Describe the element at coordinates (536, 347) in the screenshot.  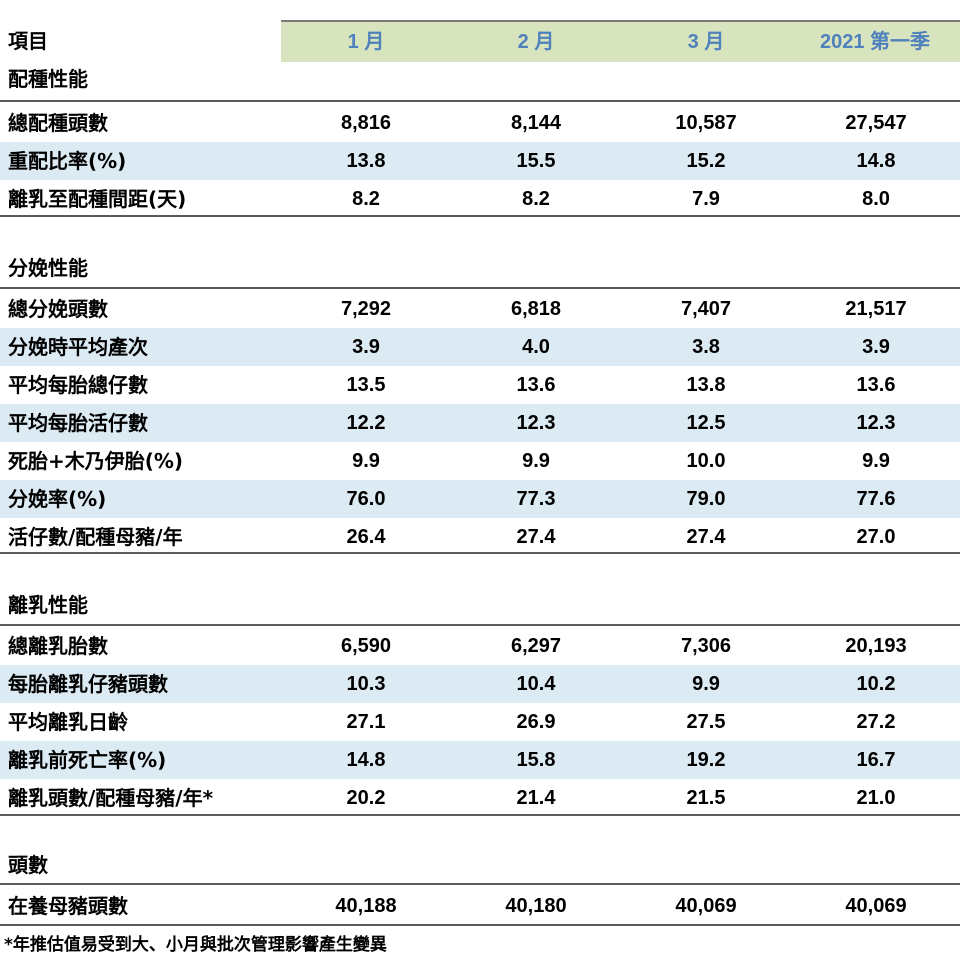
I see `cell-value: 4.0` at that location.